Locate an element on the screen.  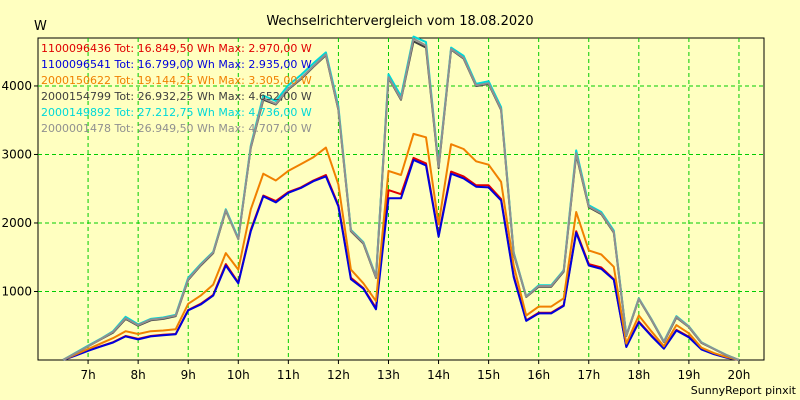
x-tick-label: 15h is located at coordinates (488, 375).